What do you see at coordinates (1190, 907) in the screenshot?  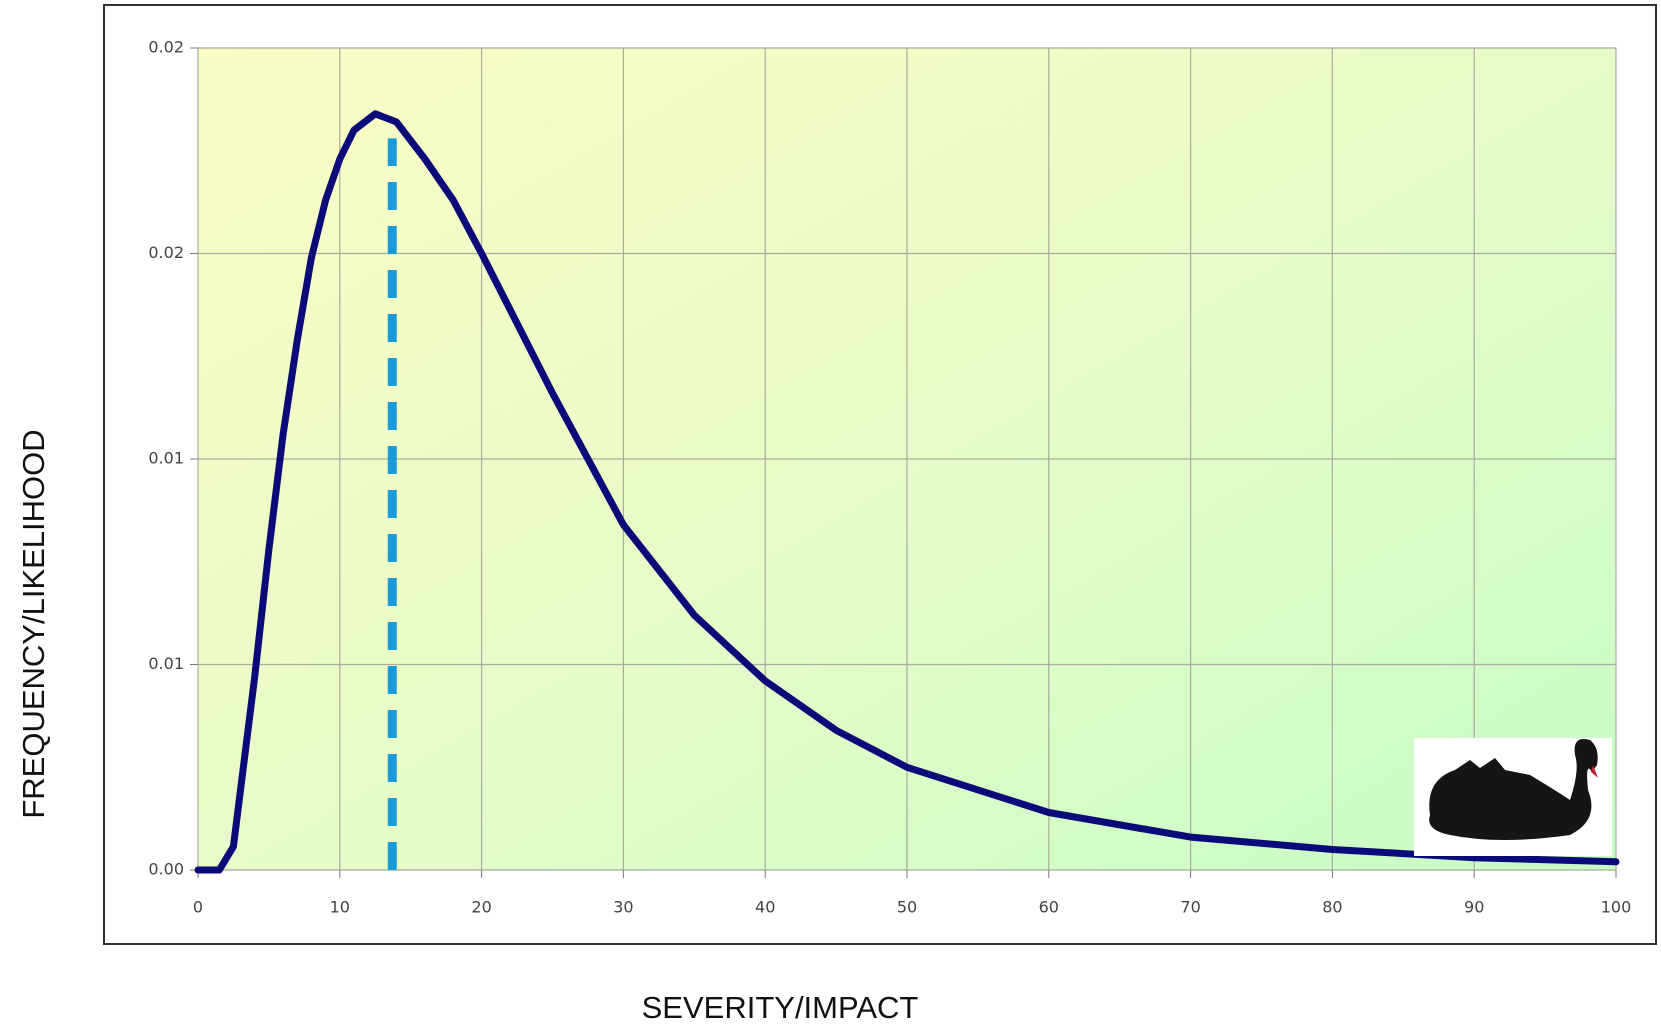 I see `x-tick-label: 70` at bounding box center [1190, 907].